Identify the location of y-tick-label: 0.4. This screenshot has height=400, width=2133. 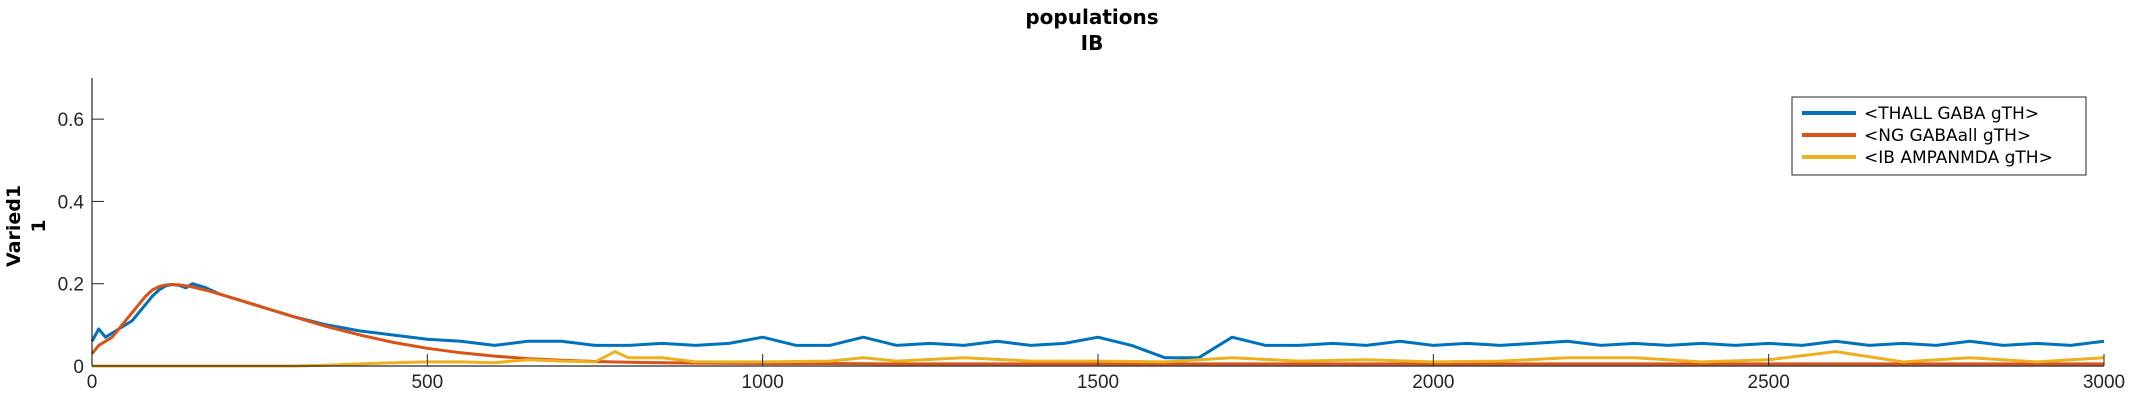
(71, 202).